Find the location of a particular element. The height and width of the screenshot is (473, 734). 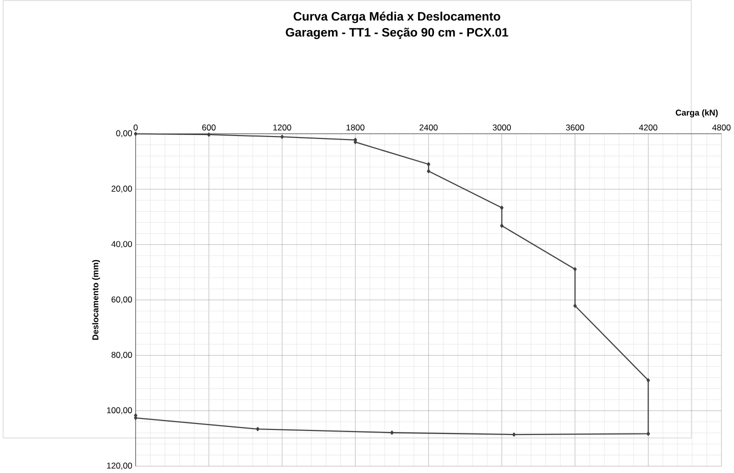

x-tick-label: 600 is located at coordinates (209, 127).